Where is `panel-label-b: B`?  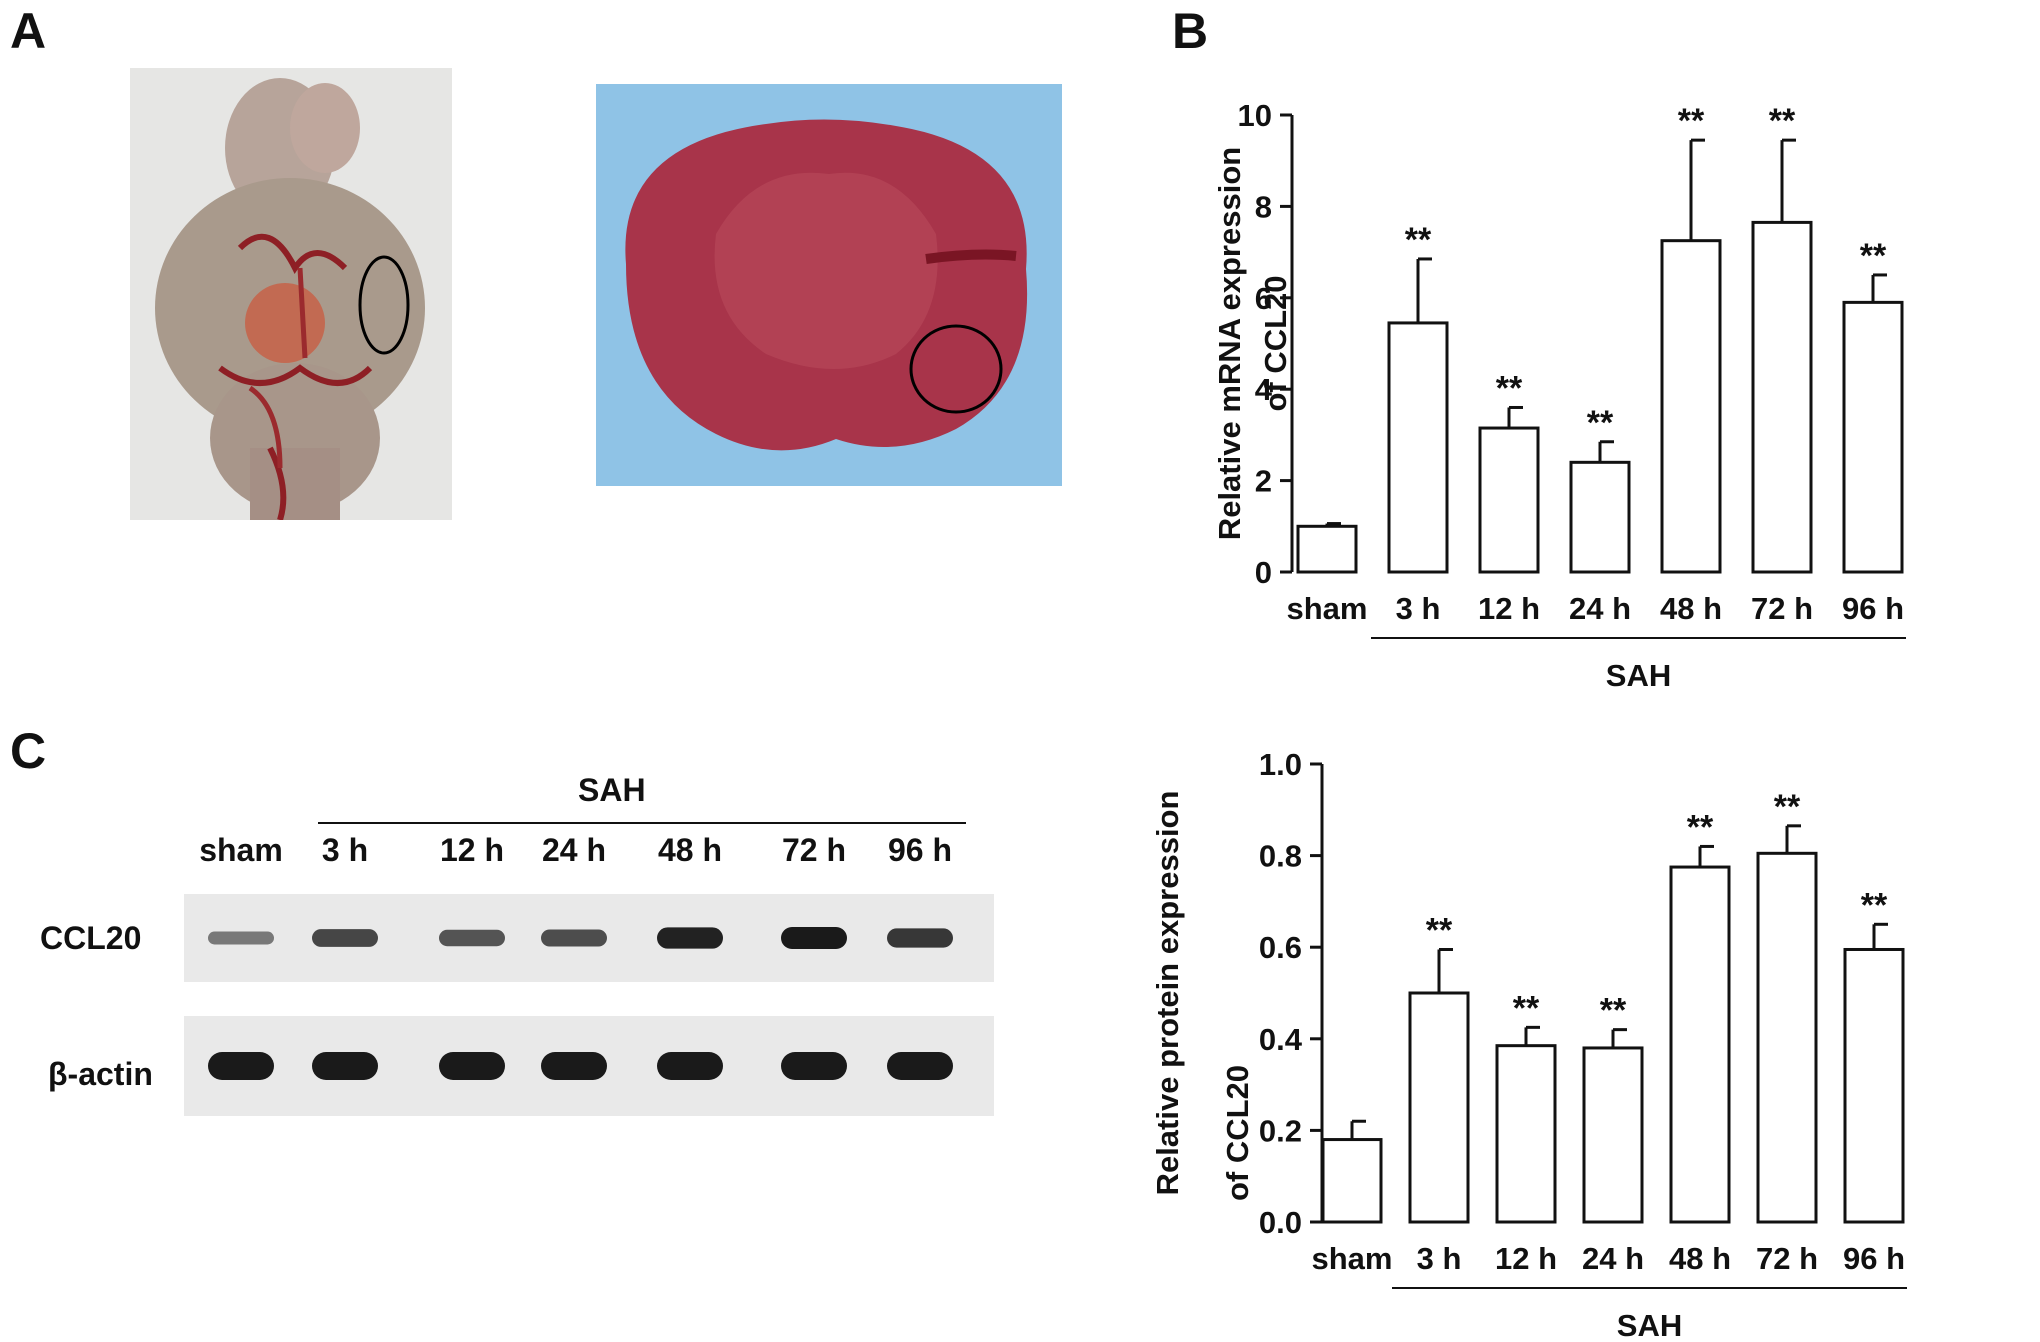
panel-label-b: B is located at coordinates (1190, 31).